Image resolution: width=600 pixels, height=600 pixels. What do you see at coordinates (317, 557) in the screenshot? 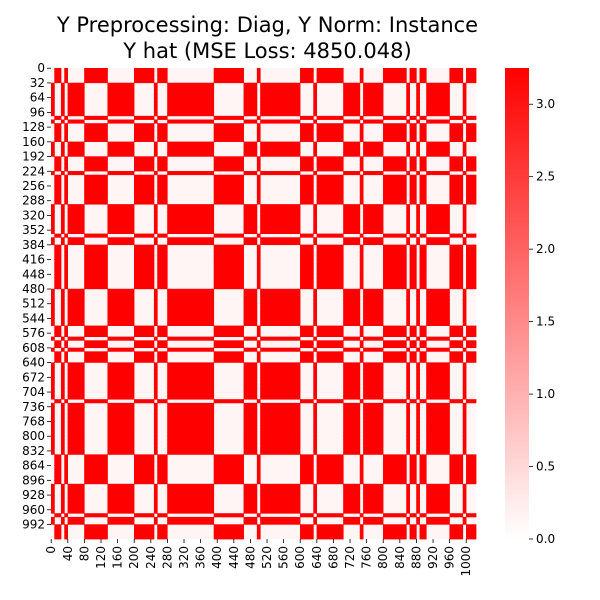
I see `x-tick-label: 640` at bounding box center [317, 557].